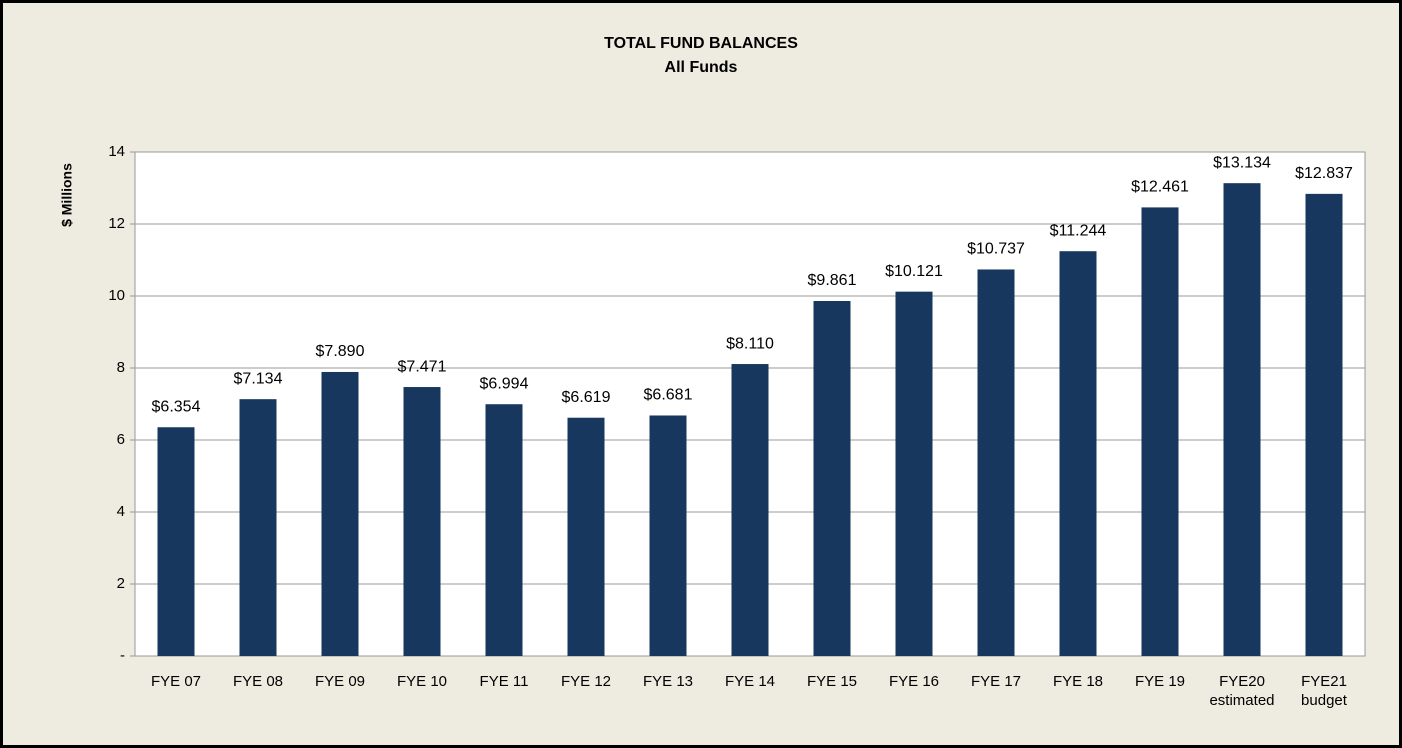  I want to click on x-tick-label: FYE 10, so click(422, 681).